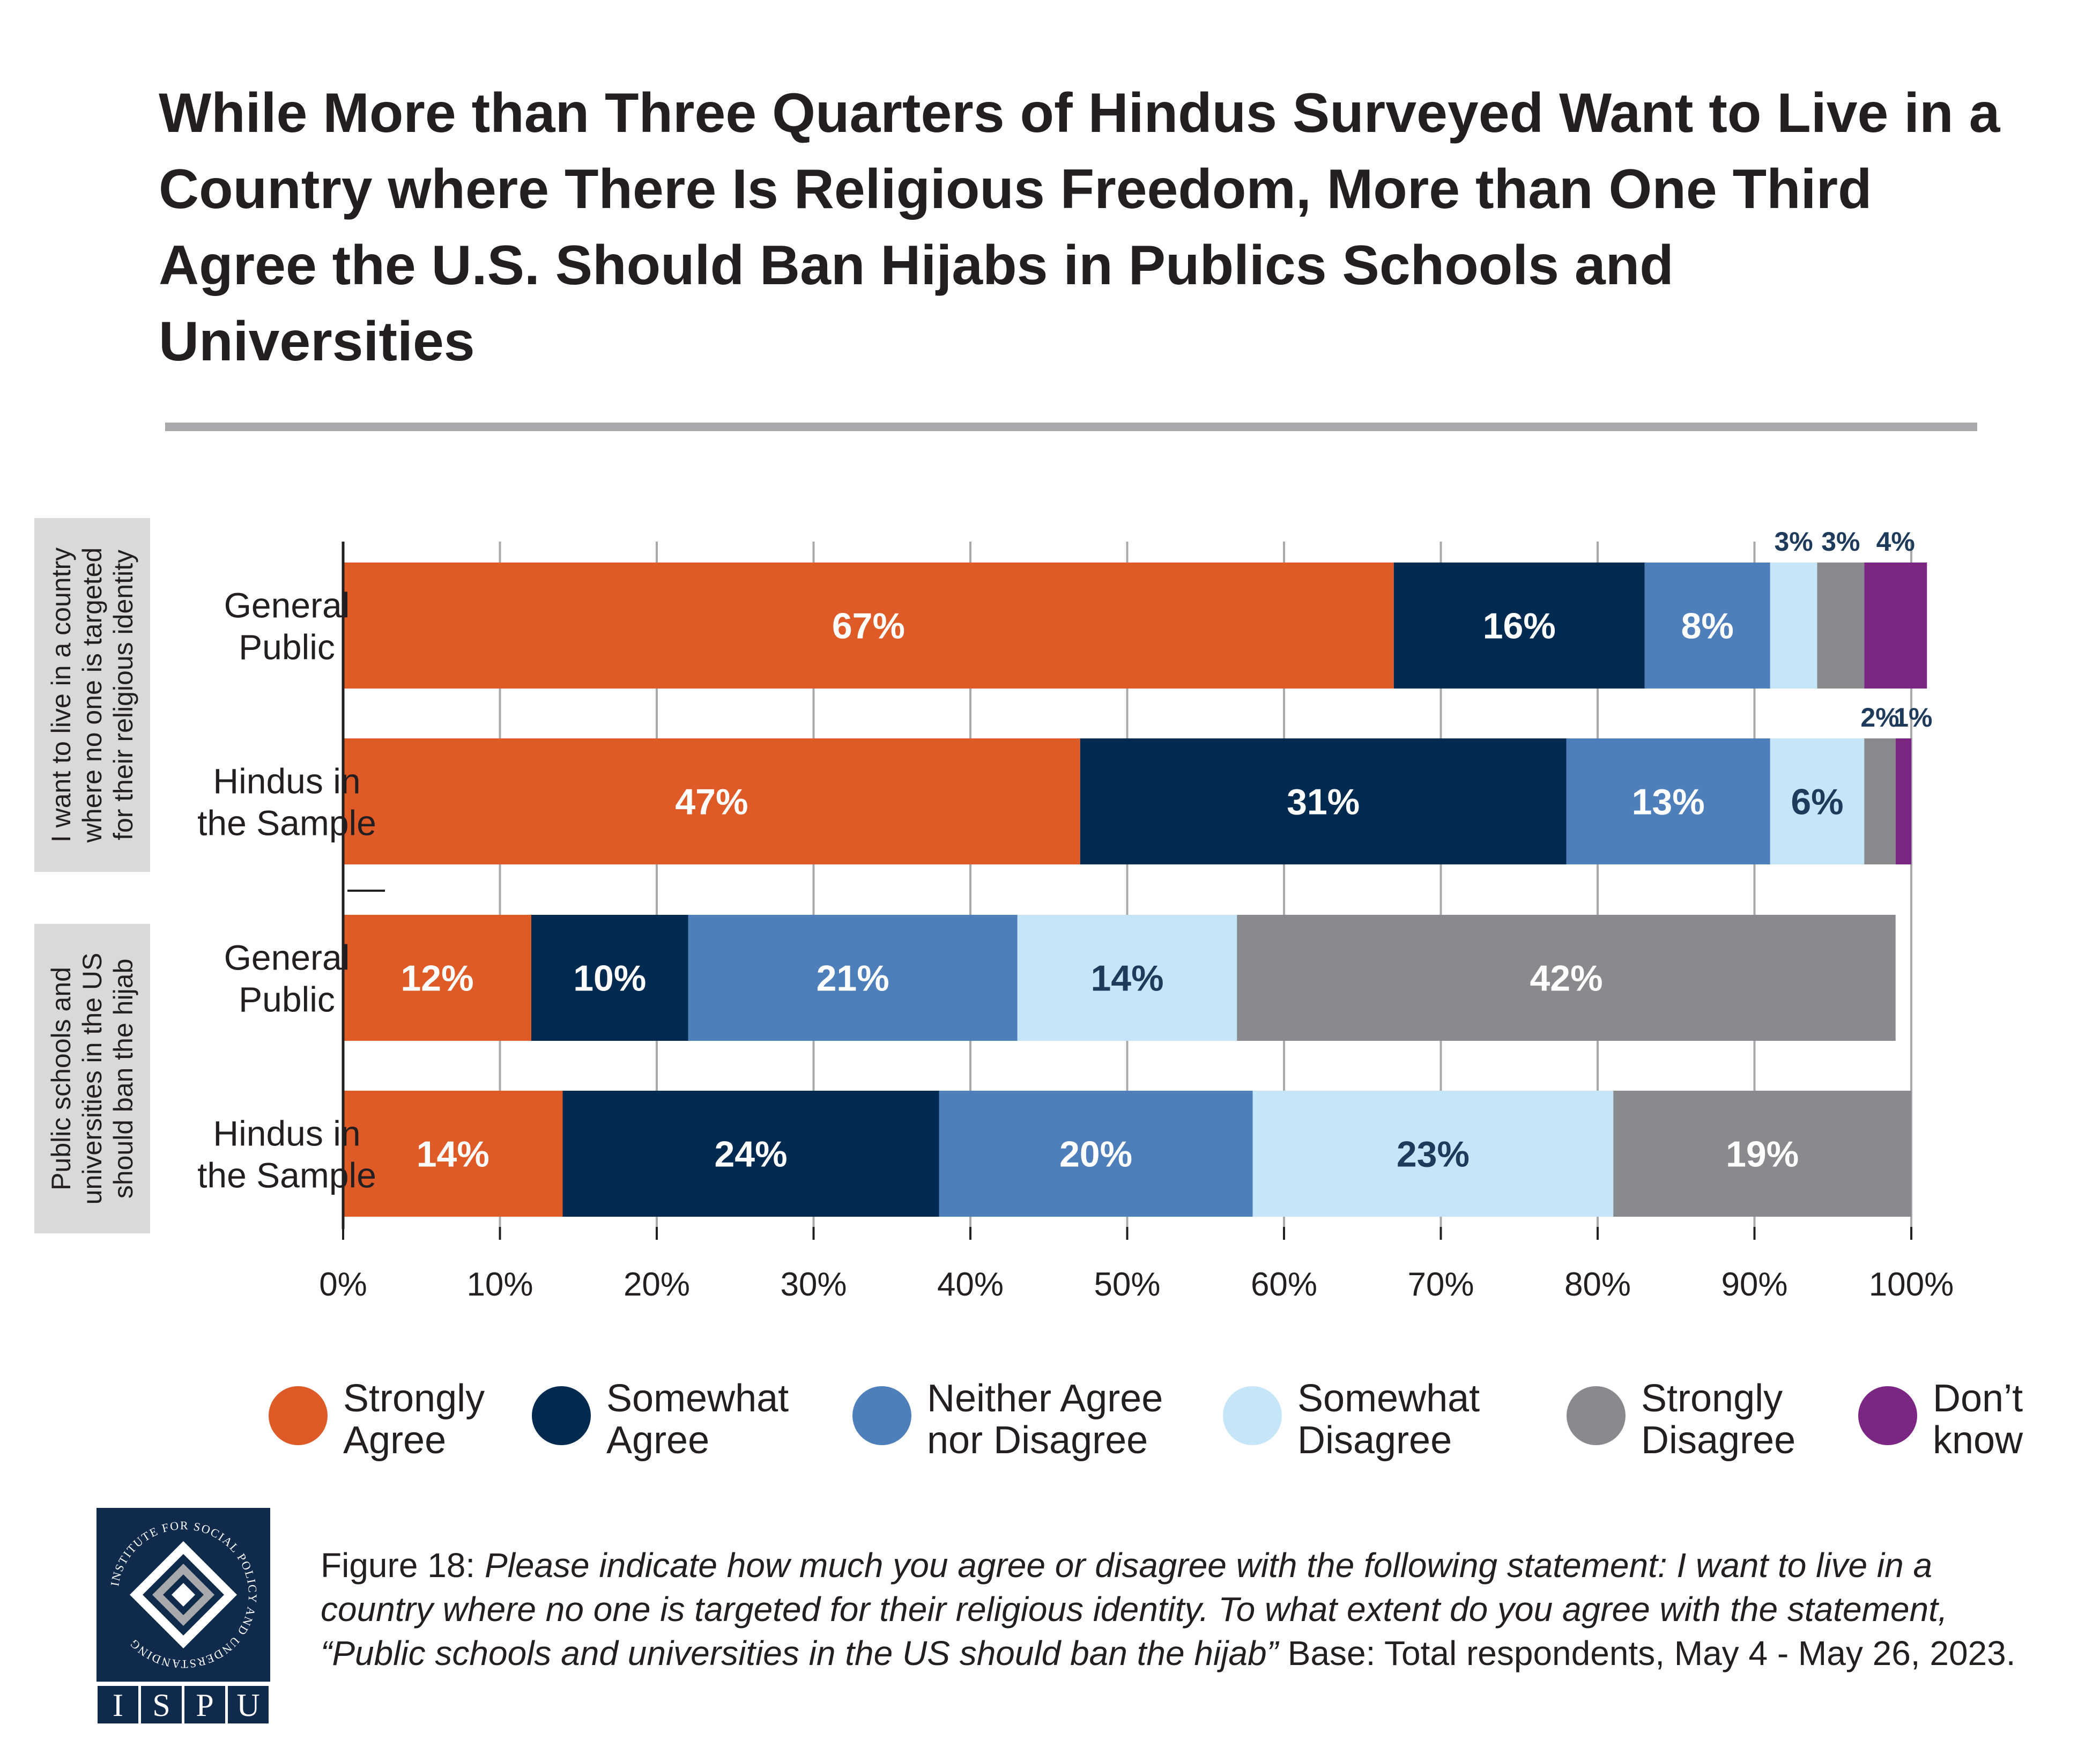 The width and height of the screenshot is (2100, 1761). I want to click on data-label: 47%, so click(711, 802).